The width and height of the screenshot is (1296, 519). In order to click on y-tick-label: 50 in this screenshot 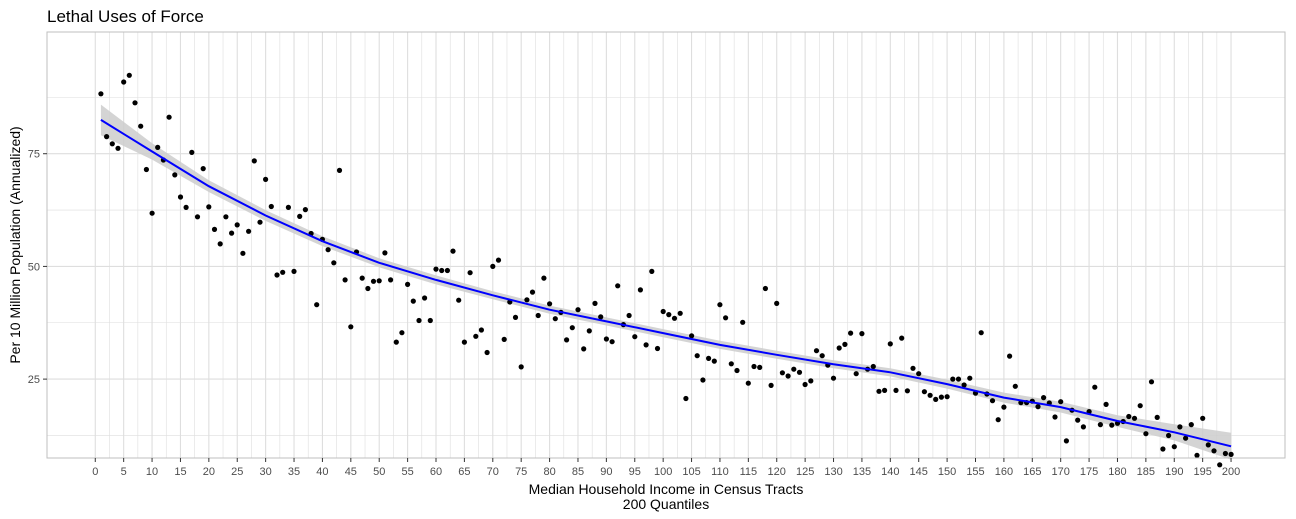, I will do `click(34, 267)`.